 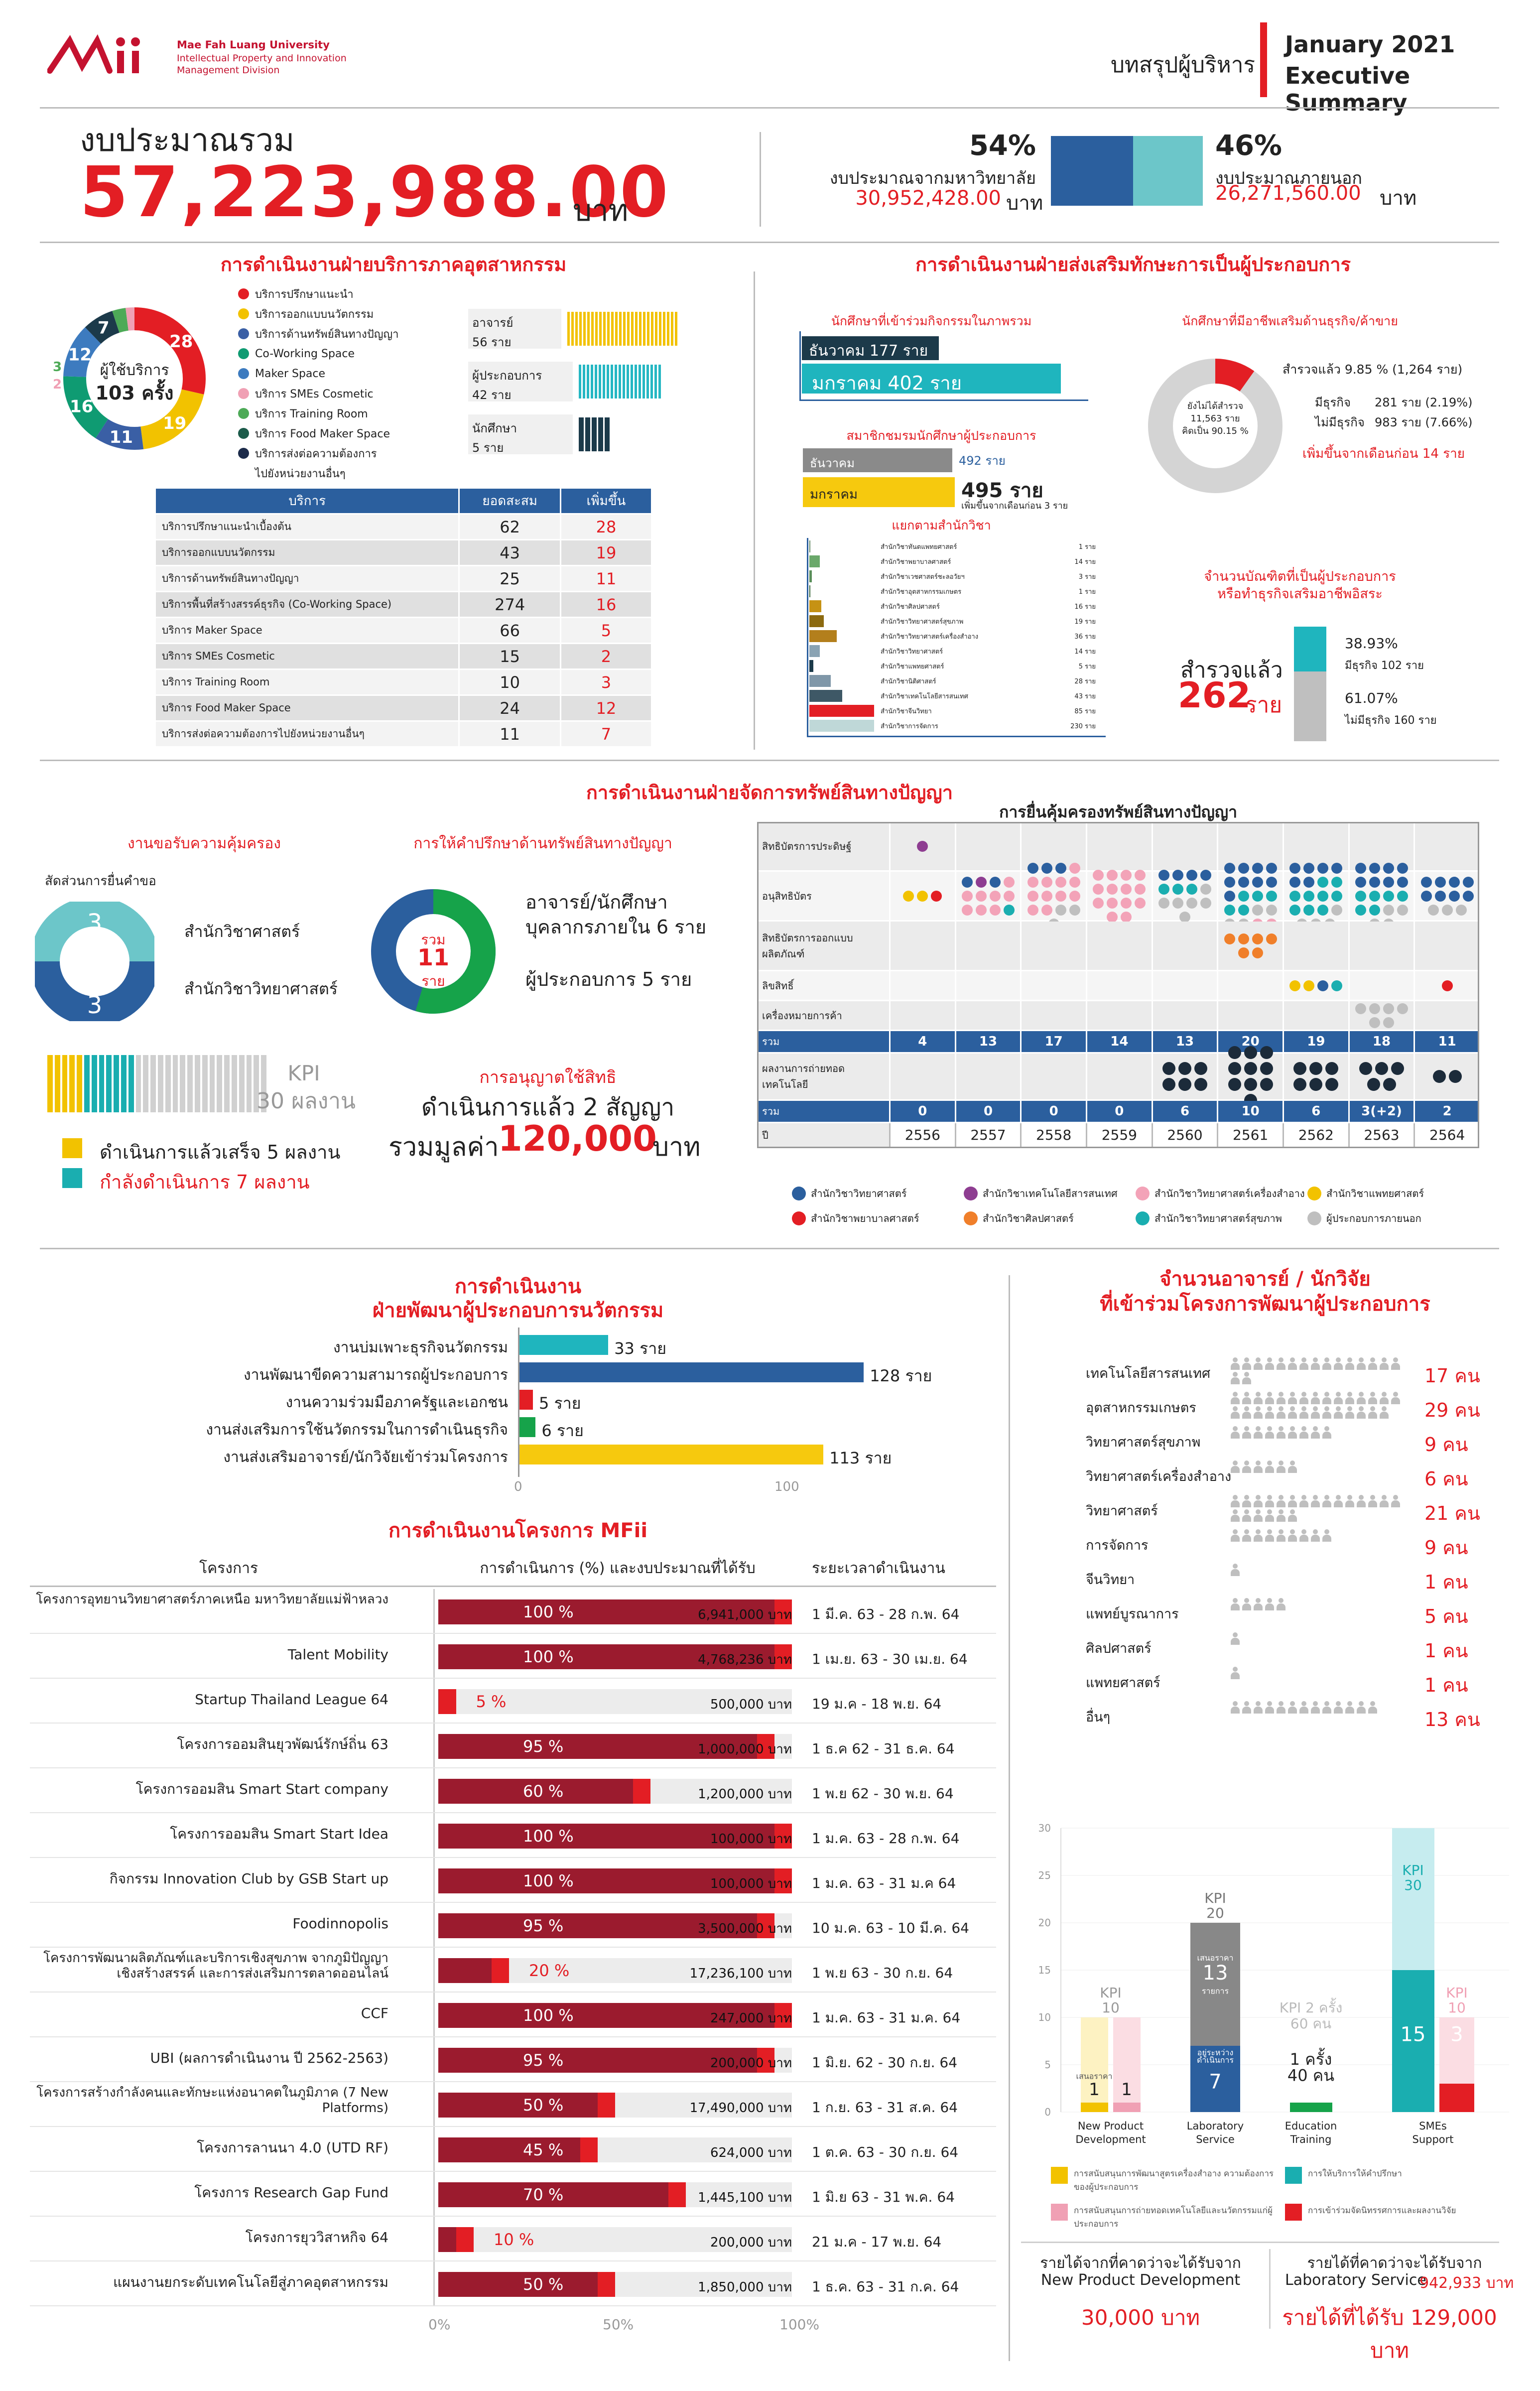 What do you see at coordinates (810, 576) in the screenshot?
I see `school-bar` at bounding box center [810, 576].